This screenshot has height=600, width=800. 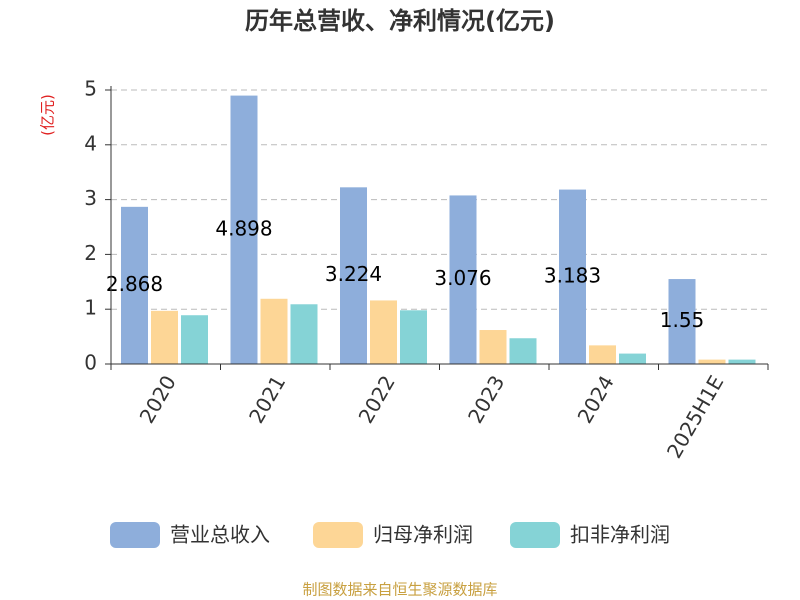 What do you see at coordinates (620, 535) in the screenshot?
I see `legend-label: 扣非净利润` at bounding box center [620, 535].